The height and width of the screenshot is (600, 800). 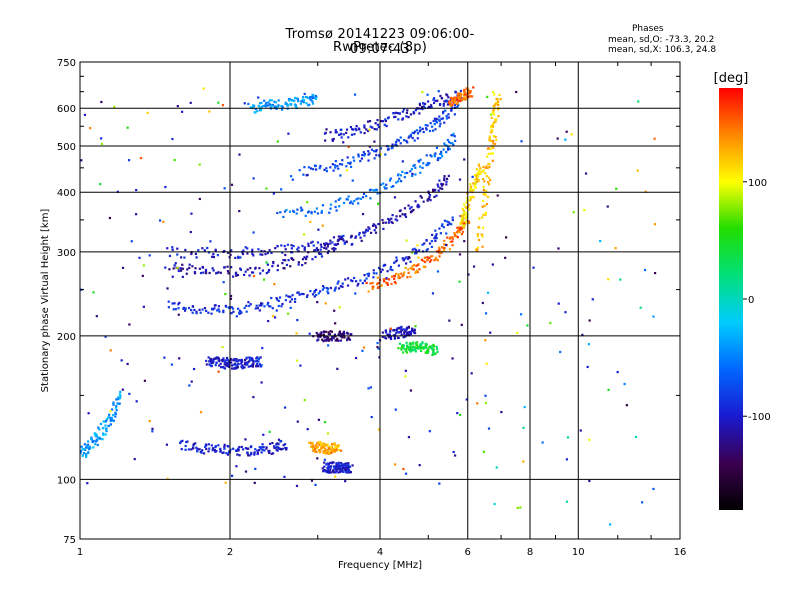 What do you see at coordinates (648, 29) in the screenshot?
I see `phase-stats-header: Phases` at bounding box center [648, 29].